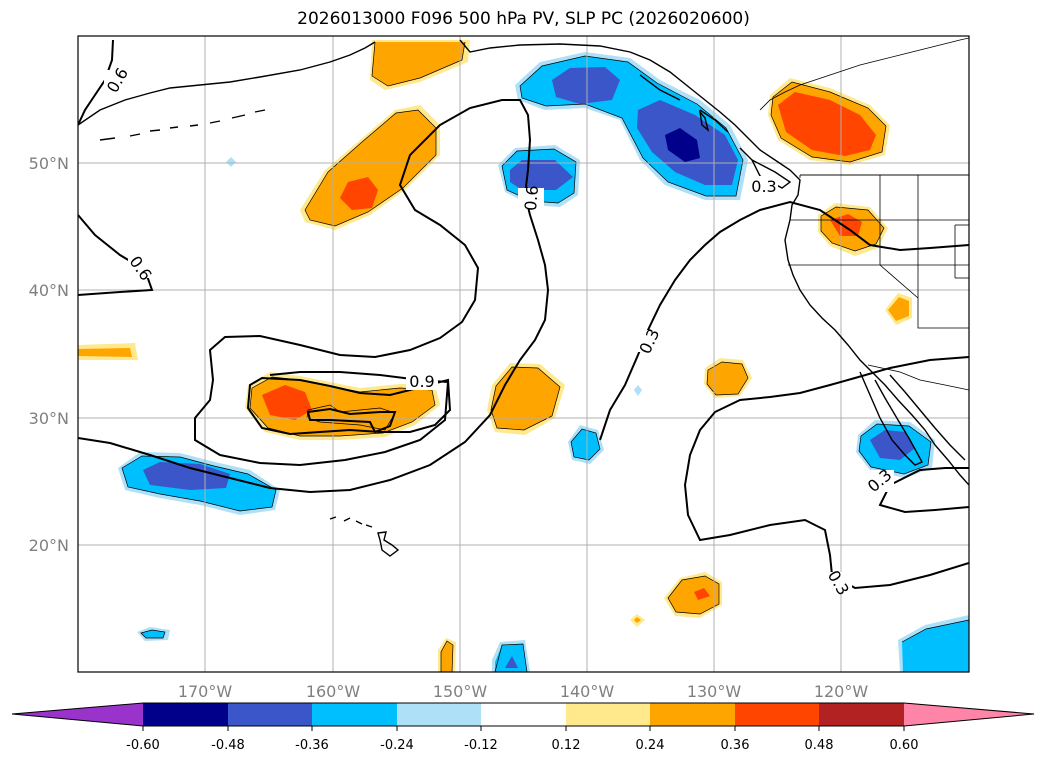  I want to click on pv-positive-alaska, so click(420, 65).